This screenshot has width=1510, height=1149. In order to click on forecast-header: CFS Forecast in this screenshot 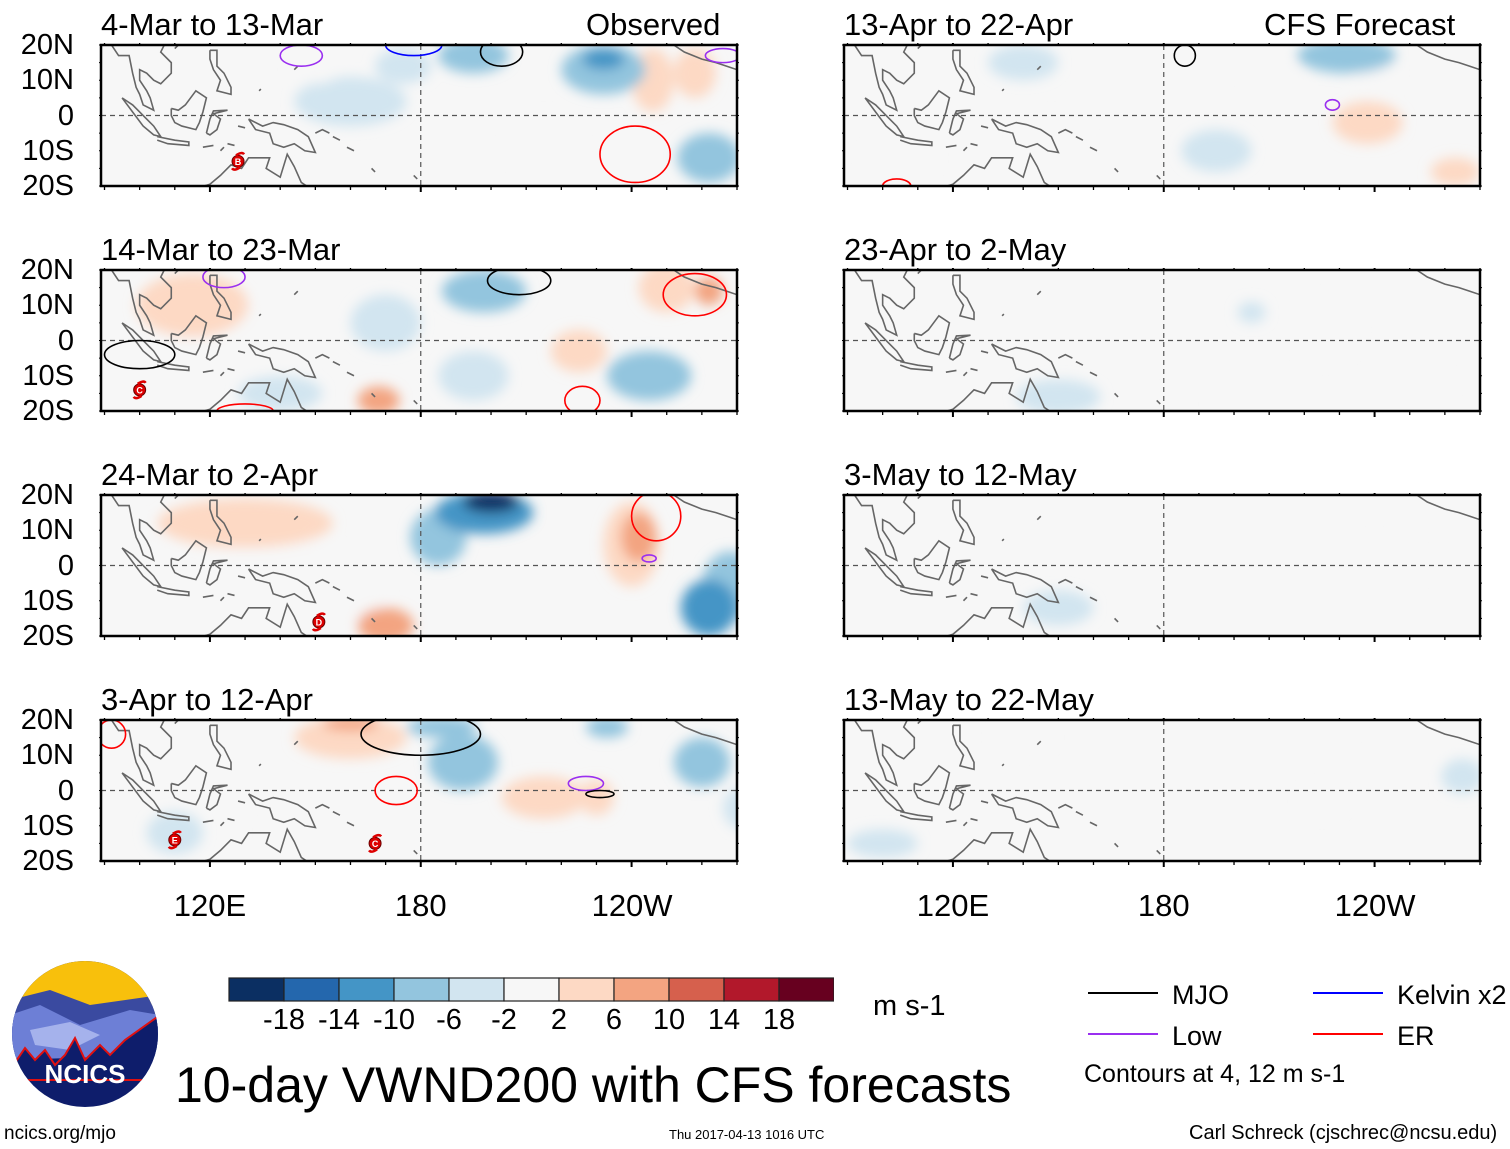, I will do `click(1360, 24)`.